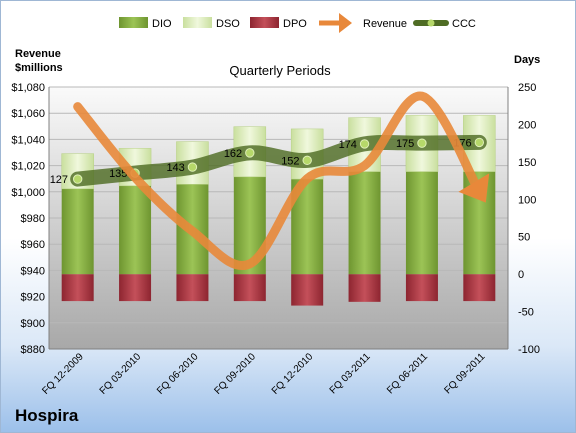  Describe the element at coordinates (33, 271) in the screenshot. I see `left-tick-label: $940` at that location.